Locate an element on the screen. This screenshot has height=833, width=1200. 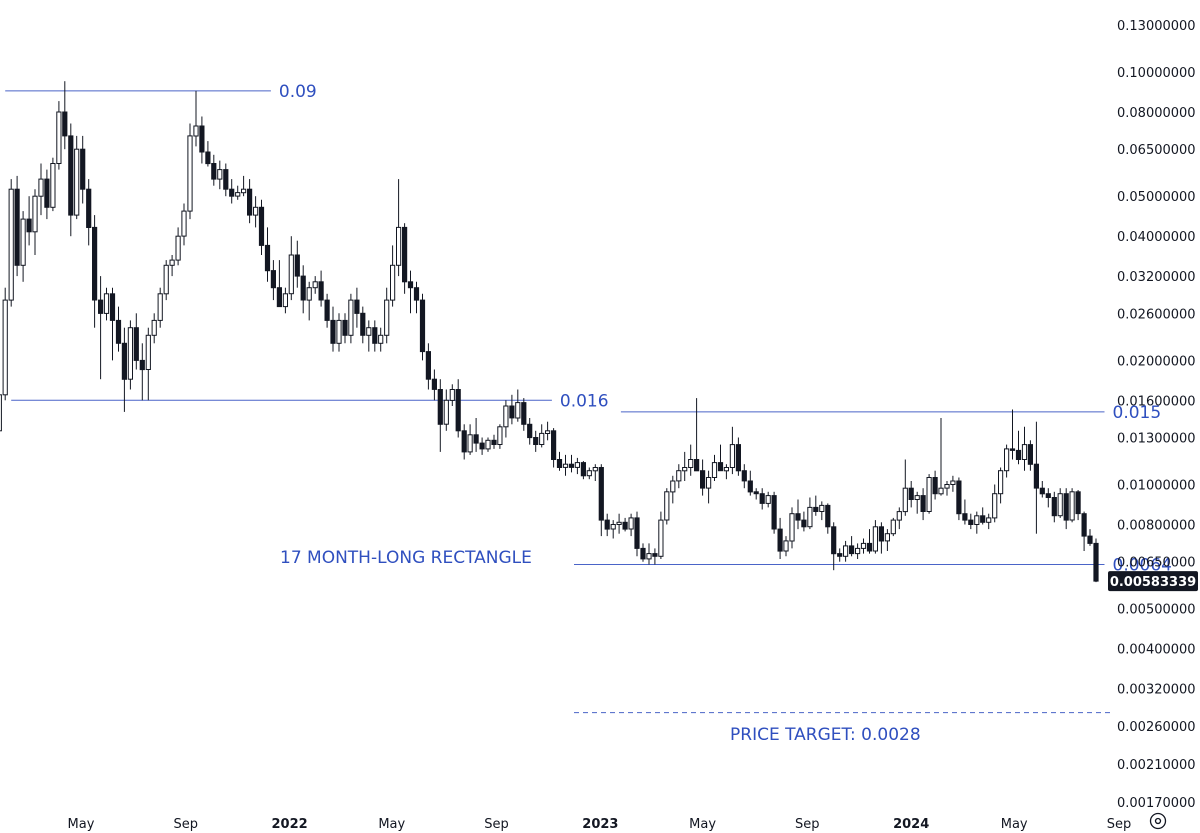
time-axis: May Sep 2022 May Sep 2023 May Sep 2024 May Sep is located at coordinates (600, 824).